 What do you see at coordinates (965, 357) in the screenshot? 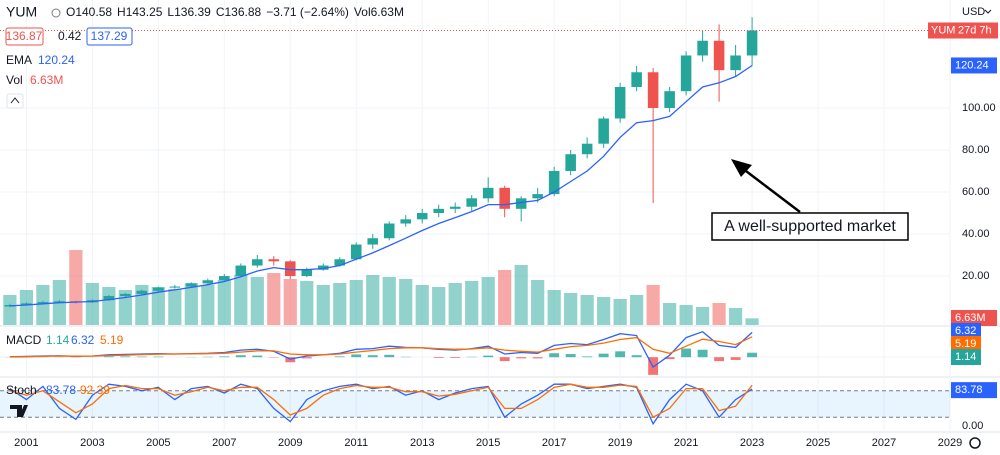
I see `macd-tag: 1.14` at bounding box center [965, 357].